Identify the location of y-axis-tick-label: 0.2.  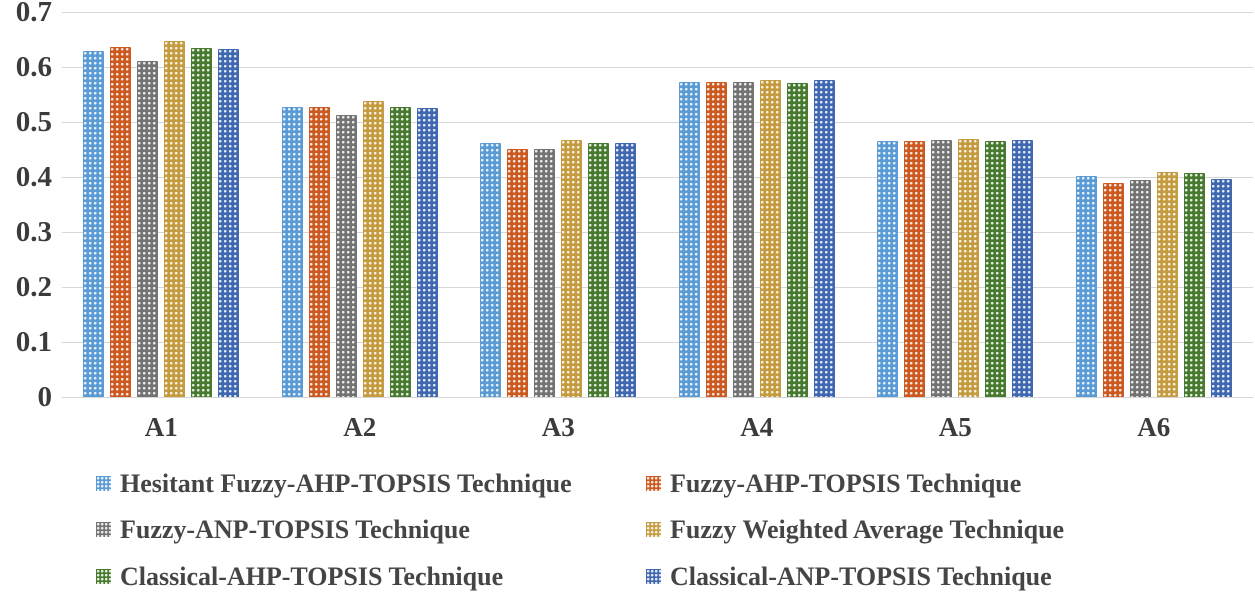
(33, 287).